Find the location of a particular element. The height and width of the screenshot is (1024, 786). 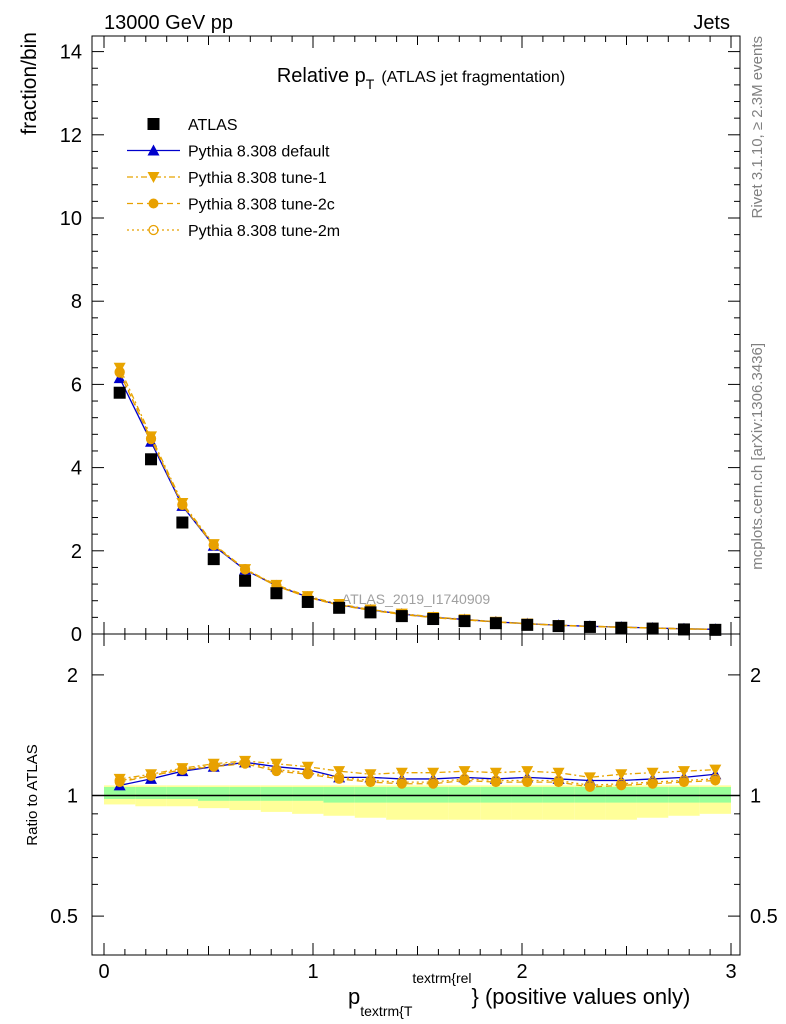

ratio-tick-label: 1 is located at coordinates (72, 797).